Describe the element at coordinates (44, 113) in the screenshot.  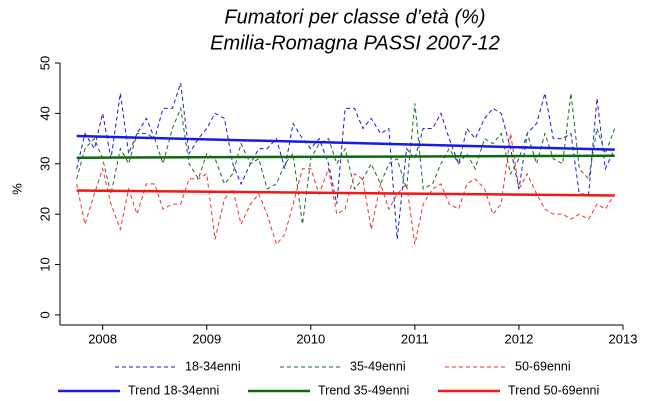
I see `y-tick-label: 40` at that location.